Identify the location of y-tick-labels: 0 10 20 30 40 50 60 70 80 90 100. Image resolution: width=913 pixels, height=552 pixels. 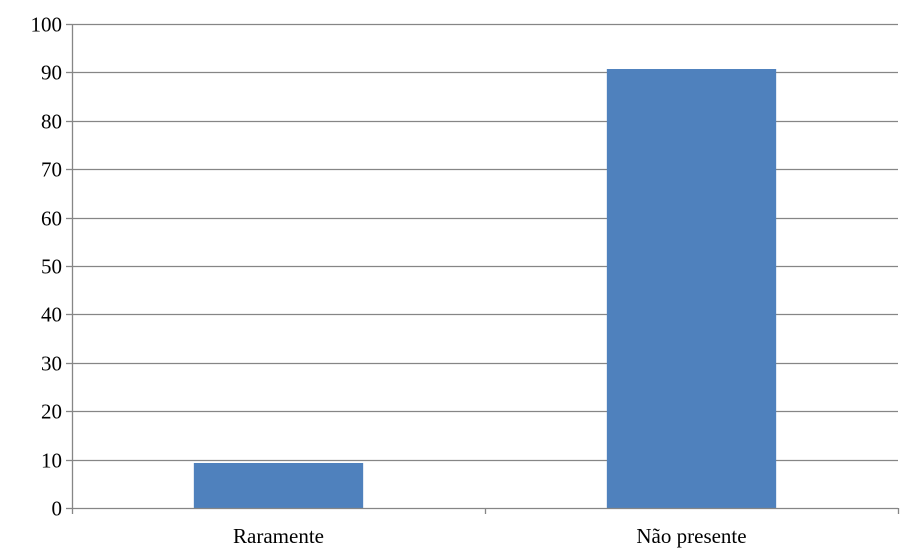
(47, 267).